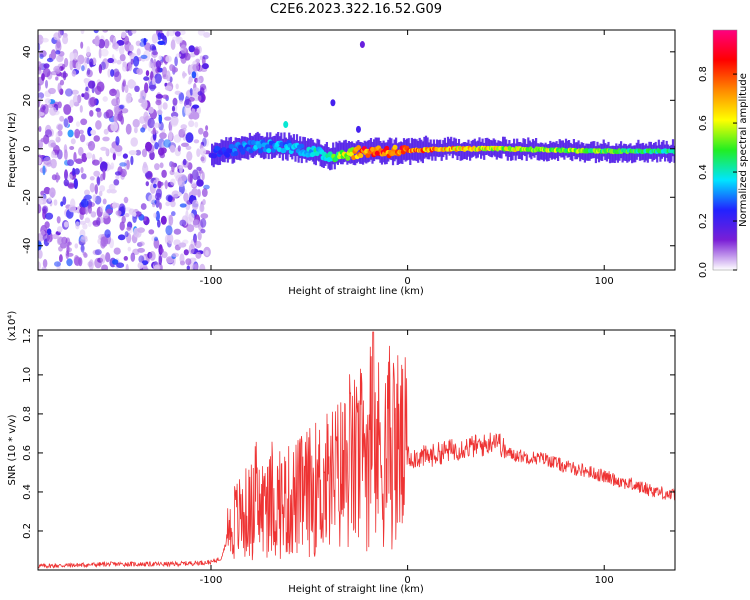  I want to click on colorbar, so click(725, 150).